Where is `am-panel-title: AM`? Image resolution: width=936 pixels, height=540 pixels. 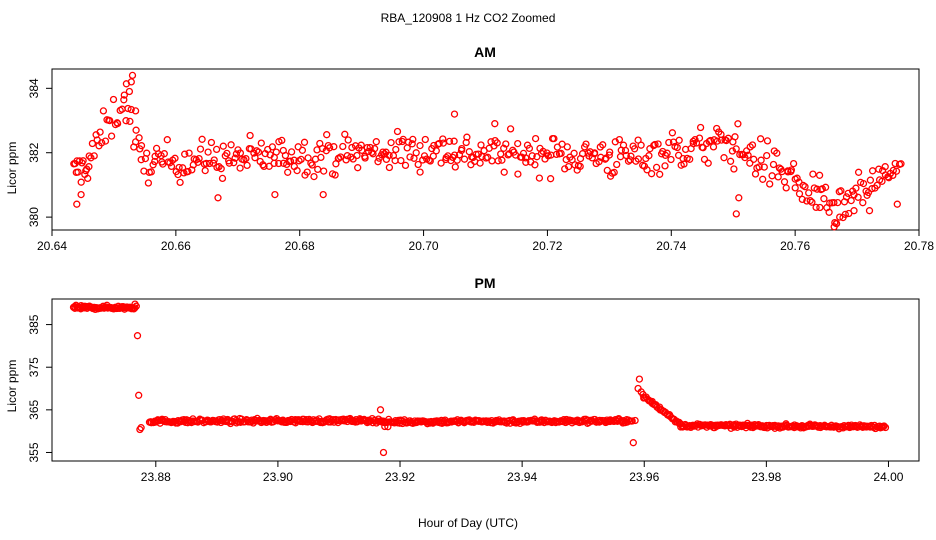
am-panel-title: AM is located at coordinates (485, 52).